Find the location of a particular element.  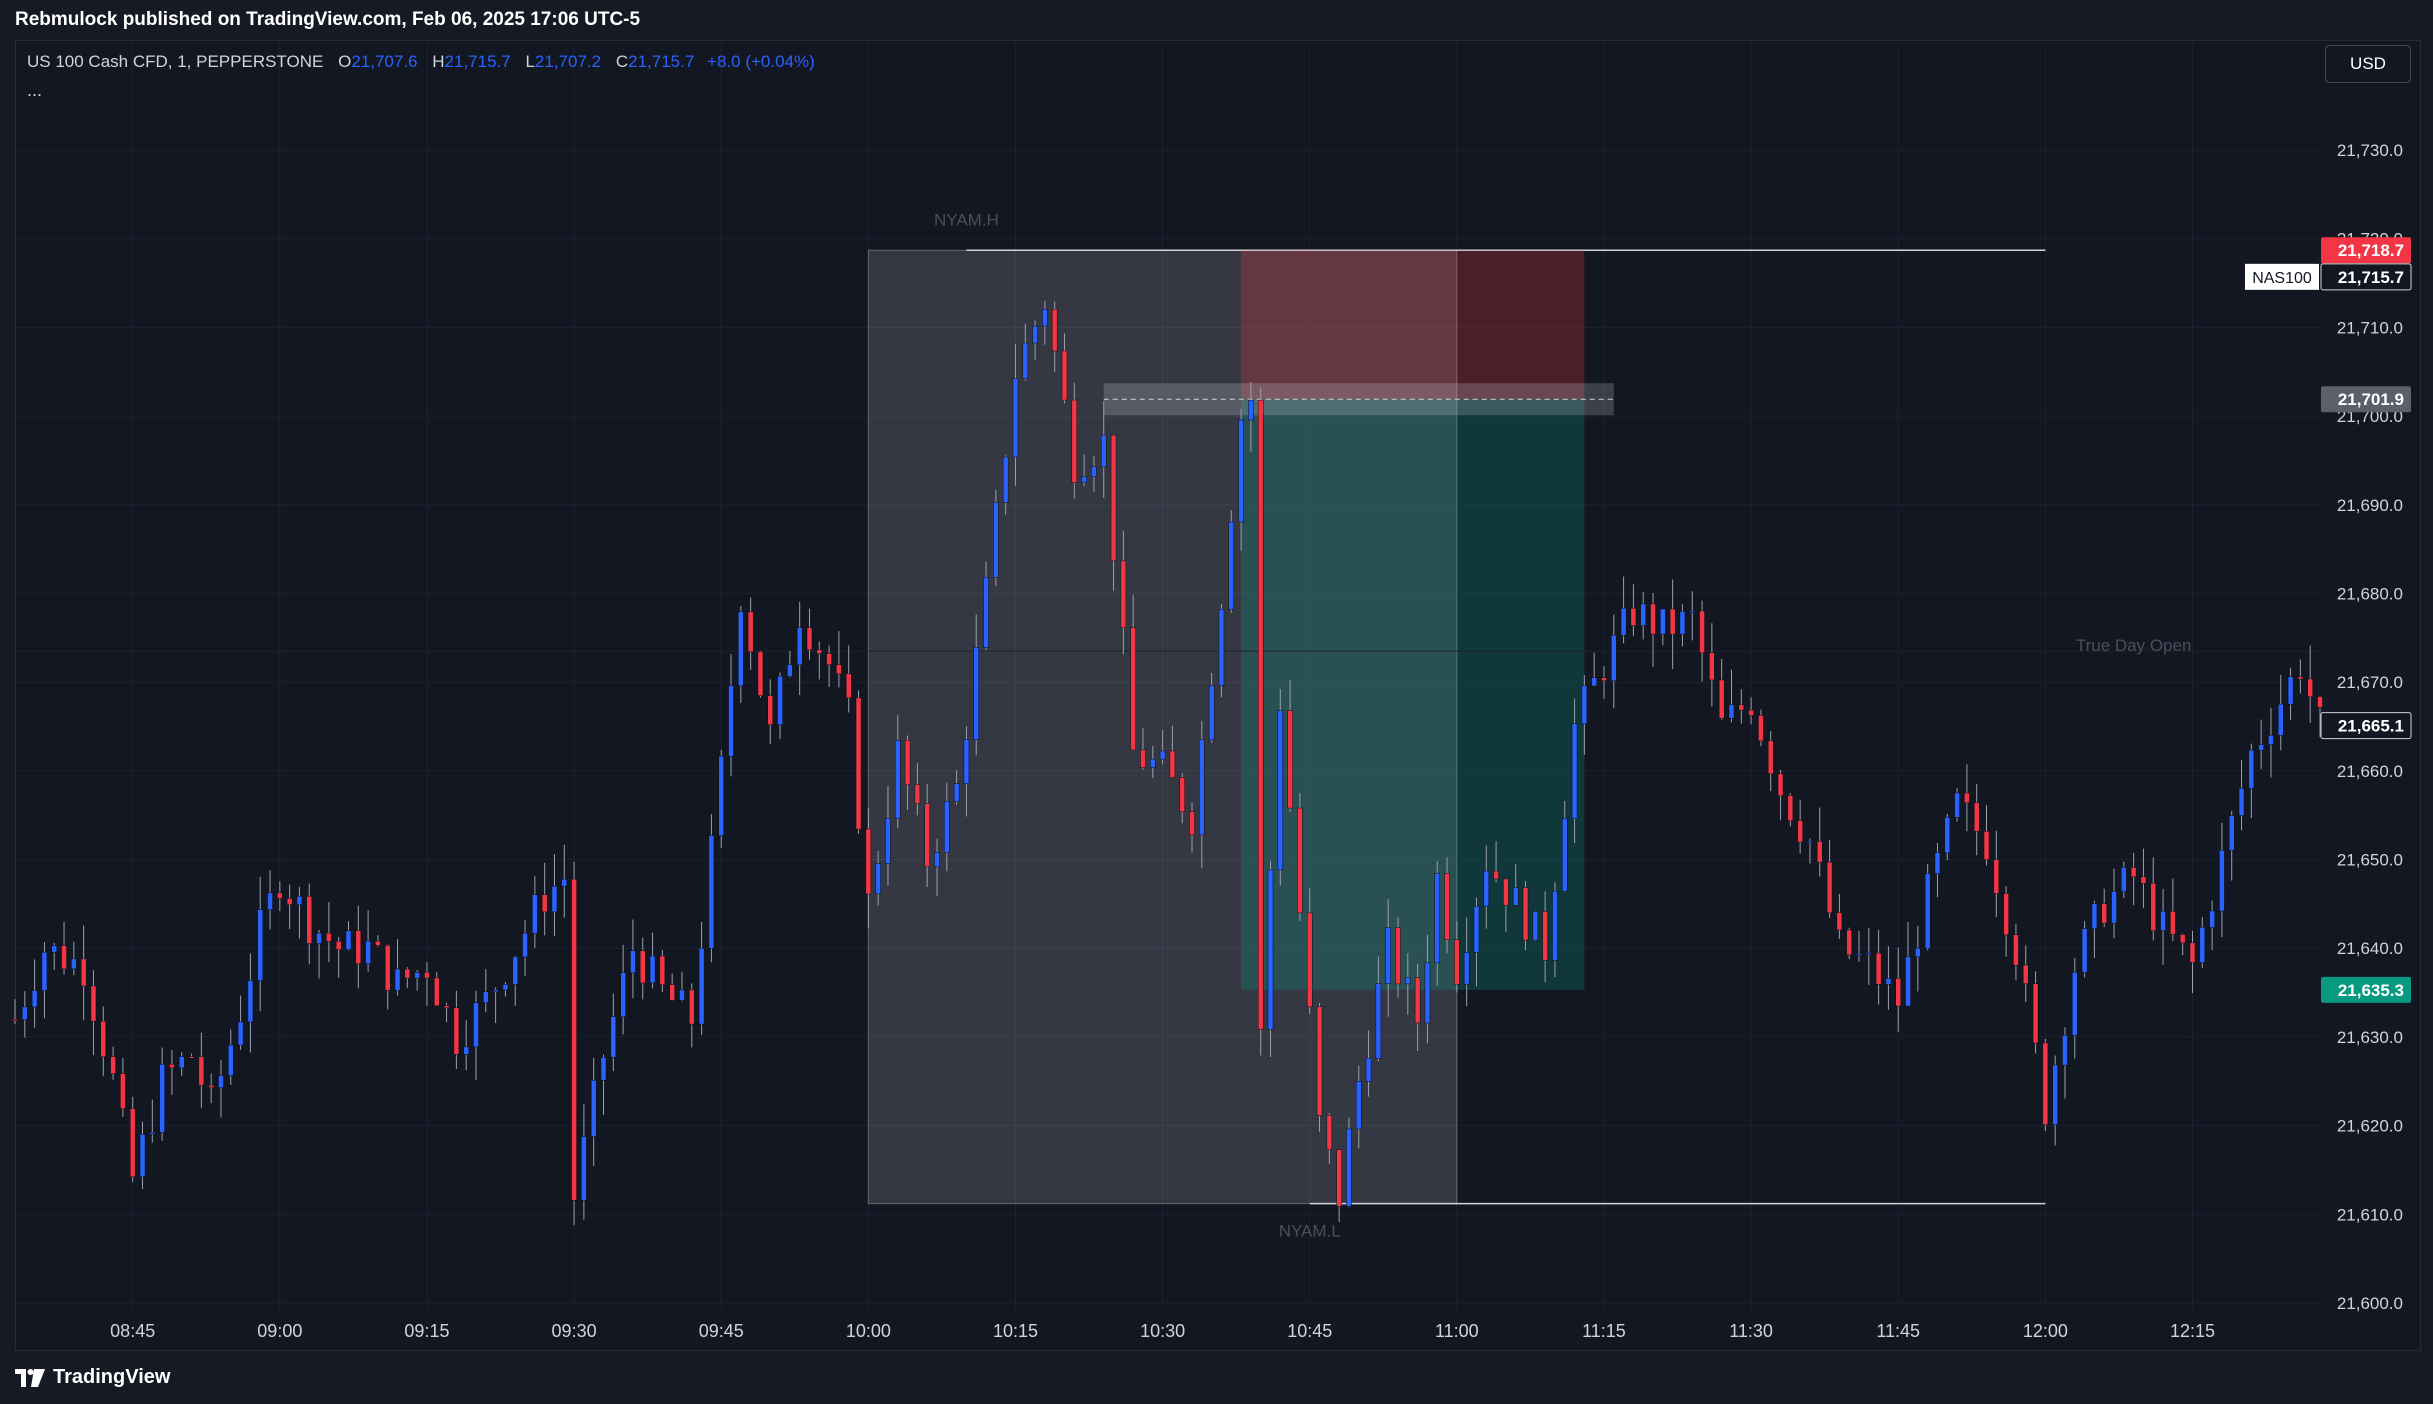

symbol-title: US 100 Cash CFD, 1, PEPPERSTONE is located at coordinates (175, 61).